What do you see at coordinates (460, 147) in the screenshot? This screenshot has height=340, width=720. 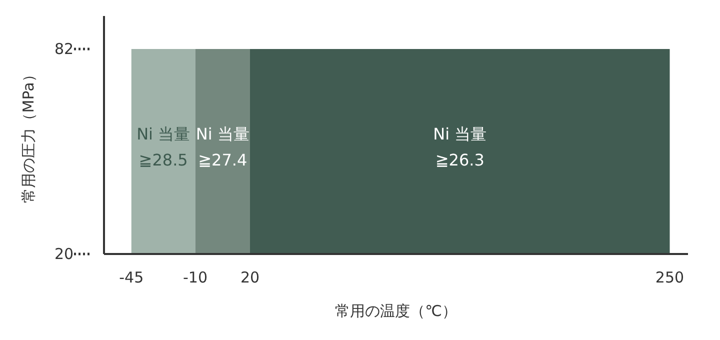 I see `series-label: Ni 当量 ≧26.3` at bounding box center [460, 147].